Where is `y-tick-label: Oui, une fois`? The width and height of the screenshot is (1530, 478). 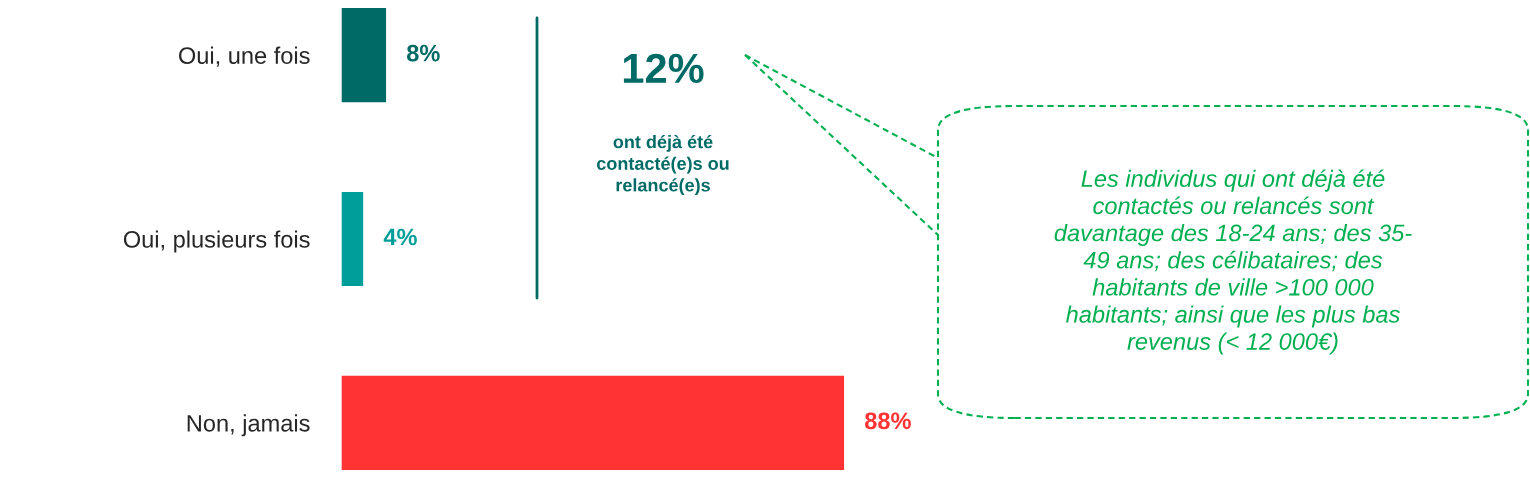
y-tick-label: Oui, une fois is located at coordinates (244, 56).